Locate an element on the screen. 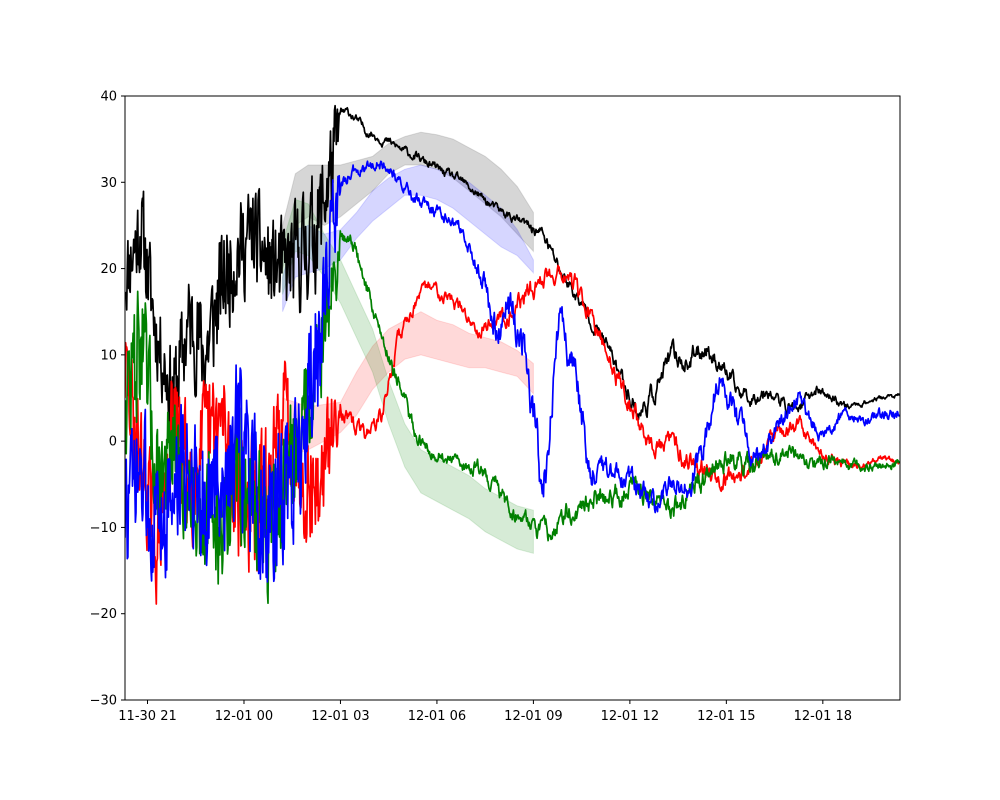  x-tick-label: 12-01 18 is located at coordinates (823, 716).